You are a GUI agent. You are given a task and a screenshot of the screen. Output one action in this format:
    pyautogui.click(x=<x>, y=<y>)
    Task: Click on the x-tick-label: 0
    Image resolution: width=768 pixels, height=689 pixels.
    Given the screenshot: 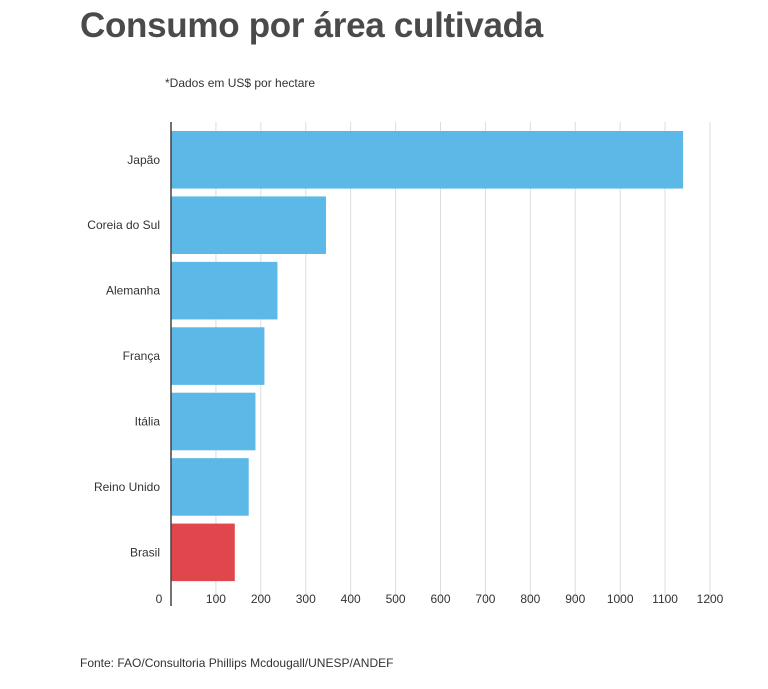 What is the action you would take?
    pyautogui.click(x=159, y=599)
    